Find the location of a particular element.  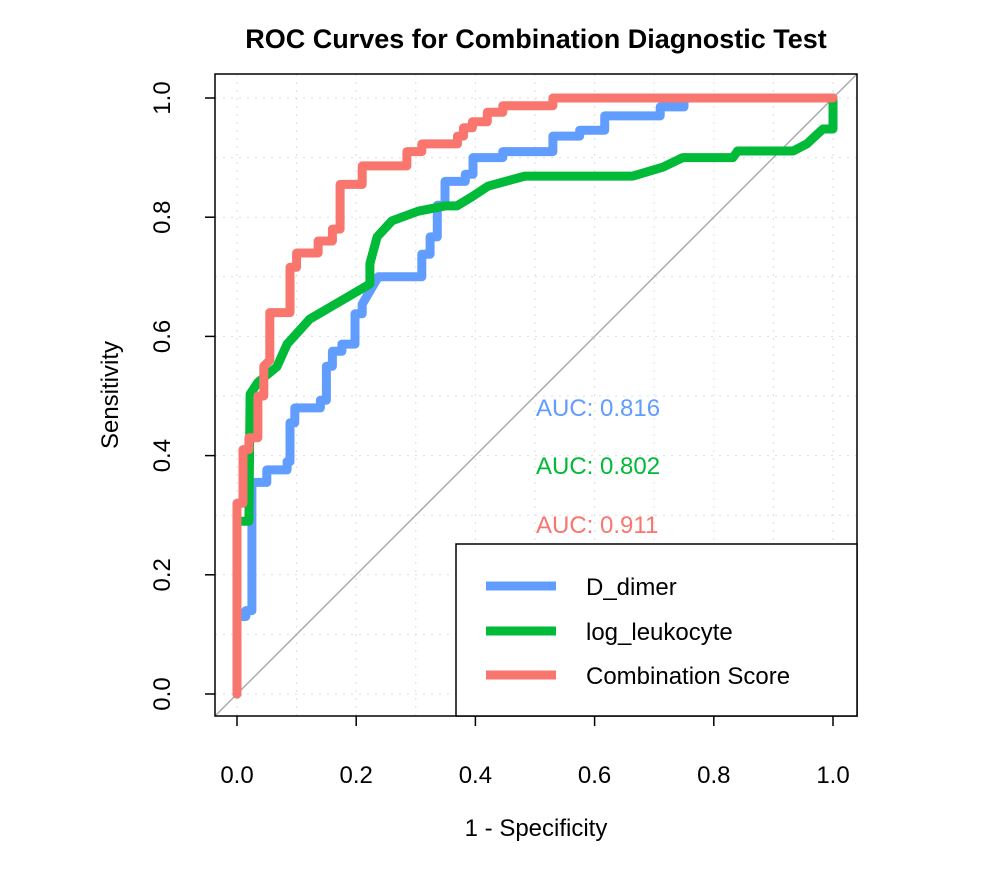

y-tick-label: 0.2 is located at coordinates (162, 574).